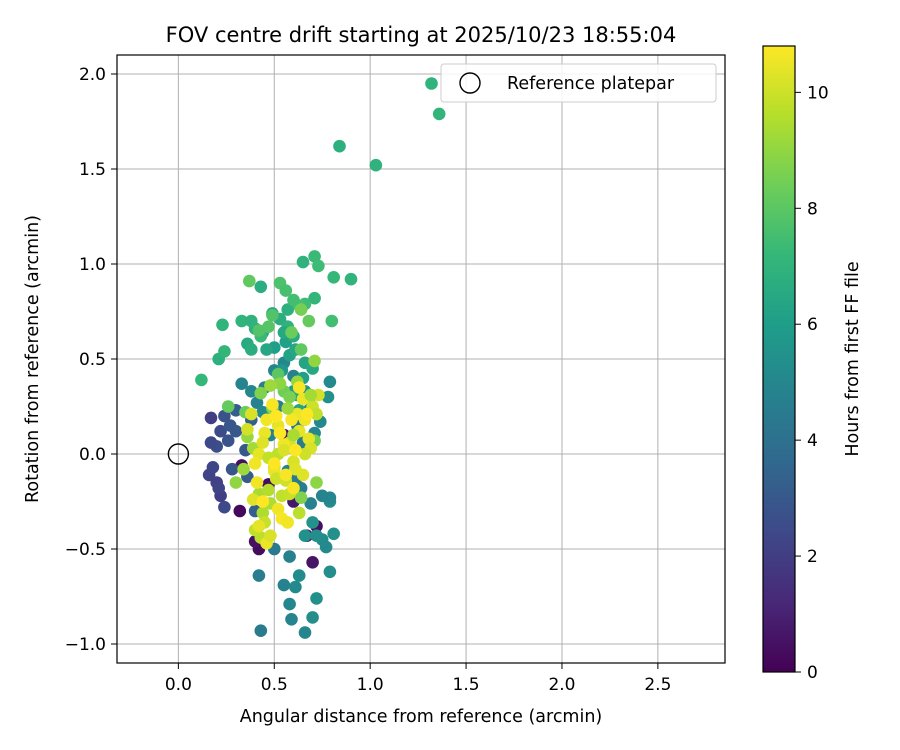  What do you see at coordinates (812, 673) in the screenshot?
I see `colorbar-tick-label: 0` at bounding box center [812, 673].